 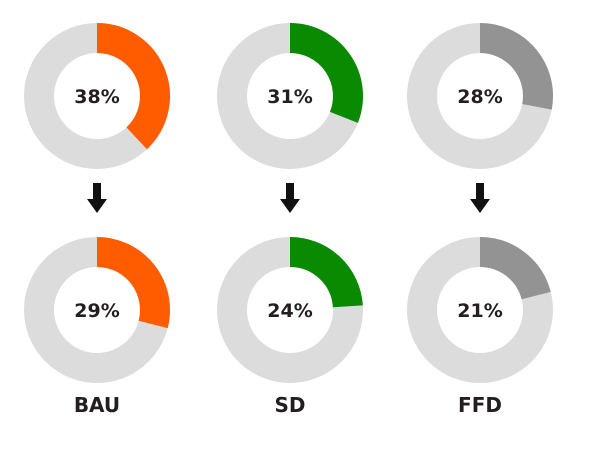 I want to click on donut-ffd-top-value-label: 28%, so click(x=479, y=97).